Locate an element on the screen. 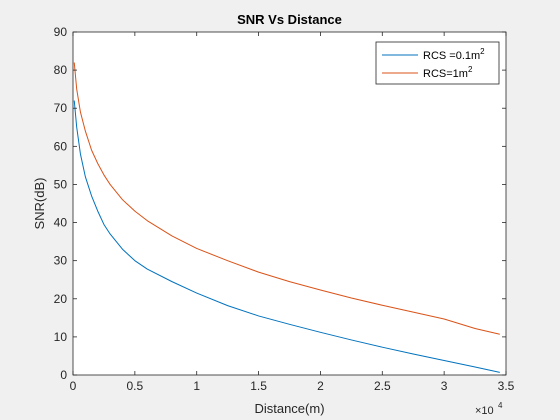 Image resolution: width=560 pixels, height=420 pixels. x-tick-label-4: 2 is located at coordinates (320, 386).